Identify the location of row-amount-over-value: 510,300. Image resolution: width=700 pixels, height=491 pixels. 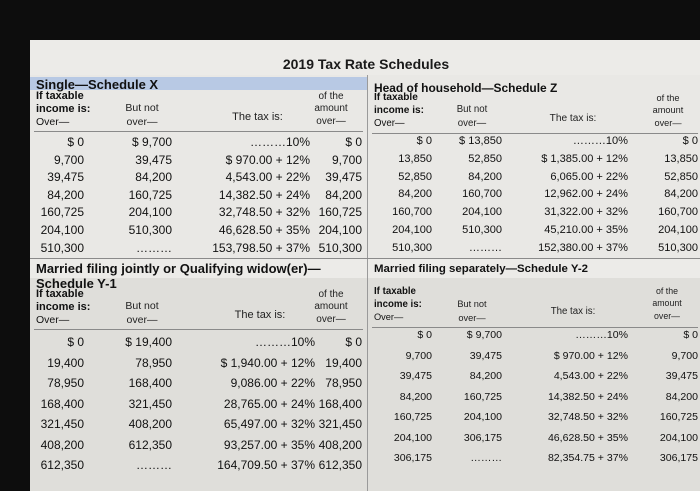
(678, 247).